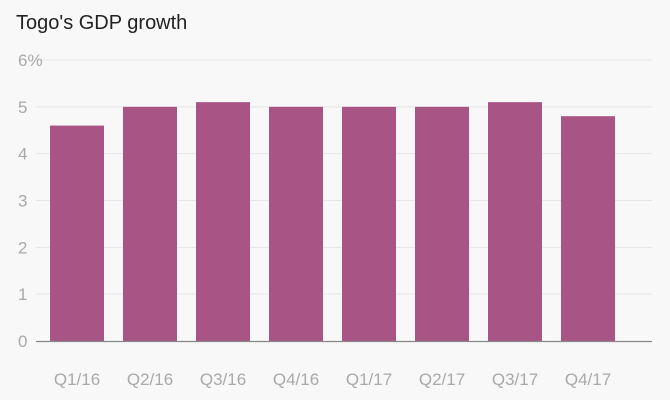 The image size is (670, 400). I want to click on x-tick-label: Q1/16, so click(77, 379).